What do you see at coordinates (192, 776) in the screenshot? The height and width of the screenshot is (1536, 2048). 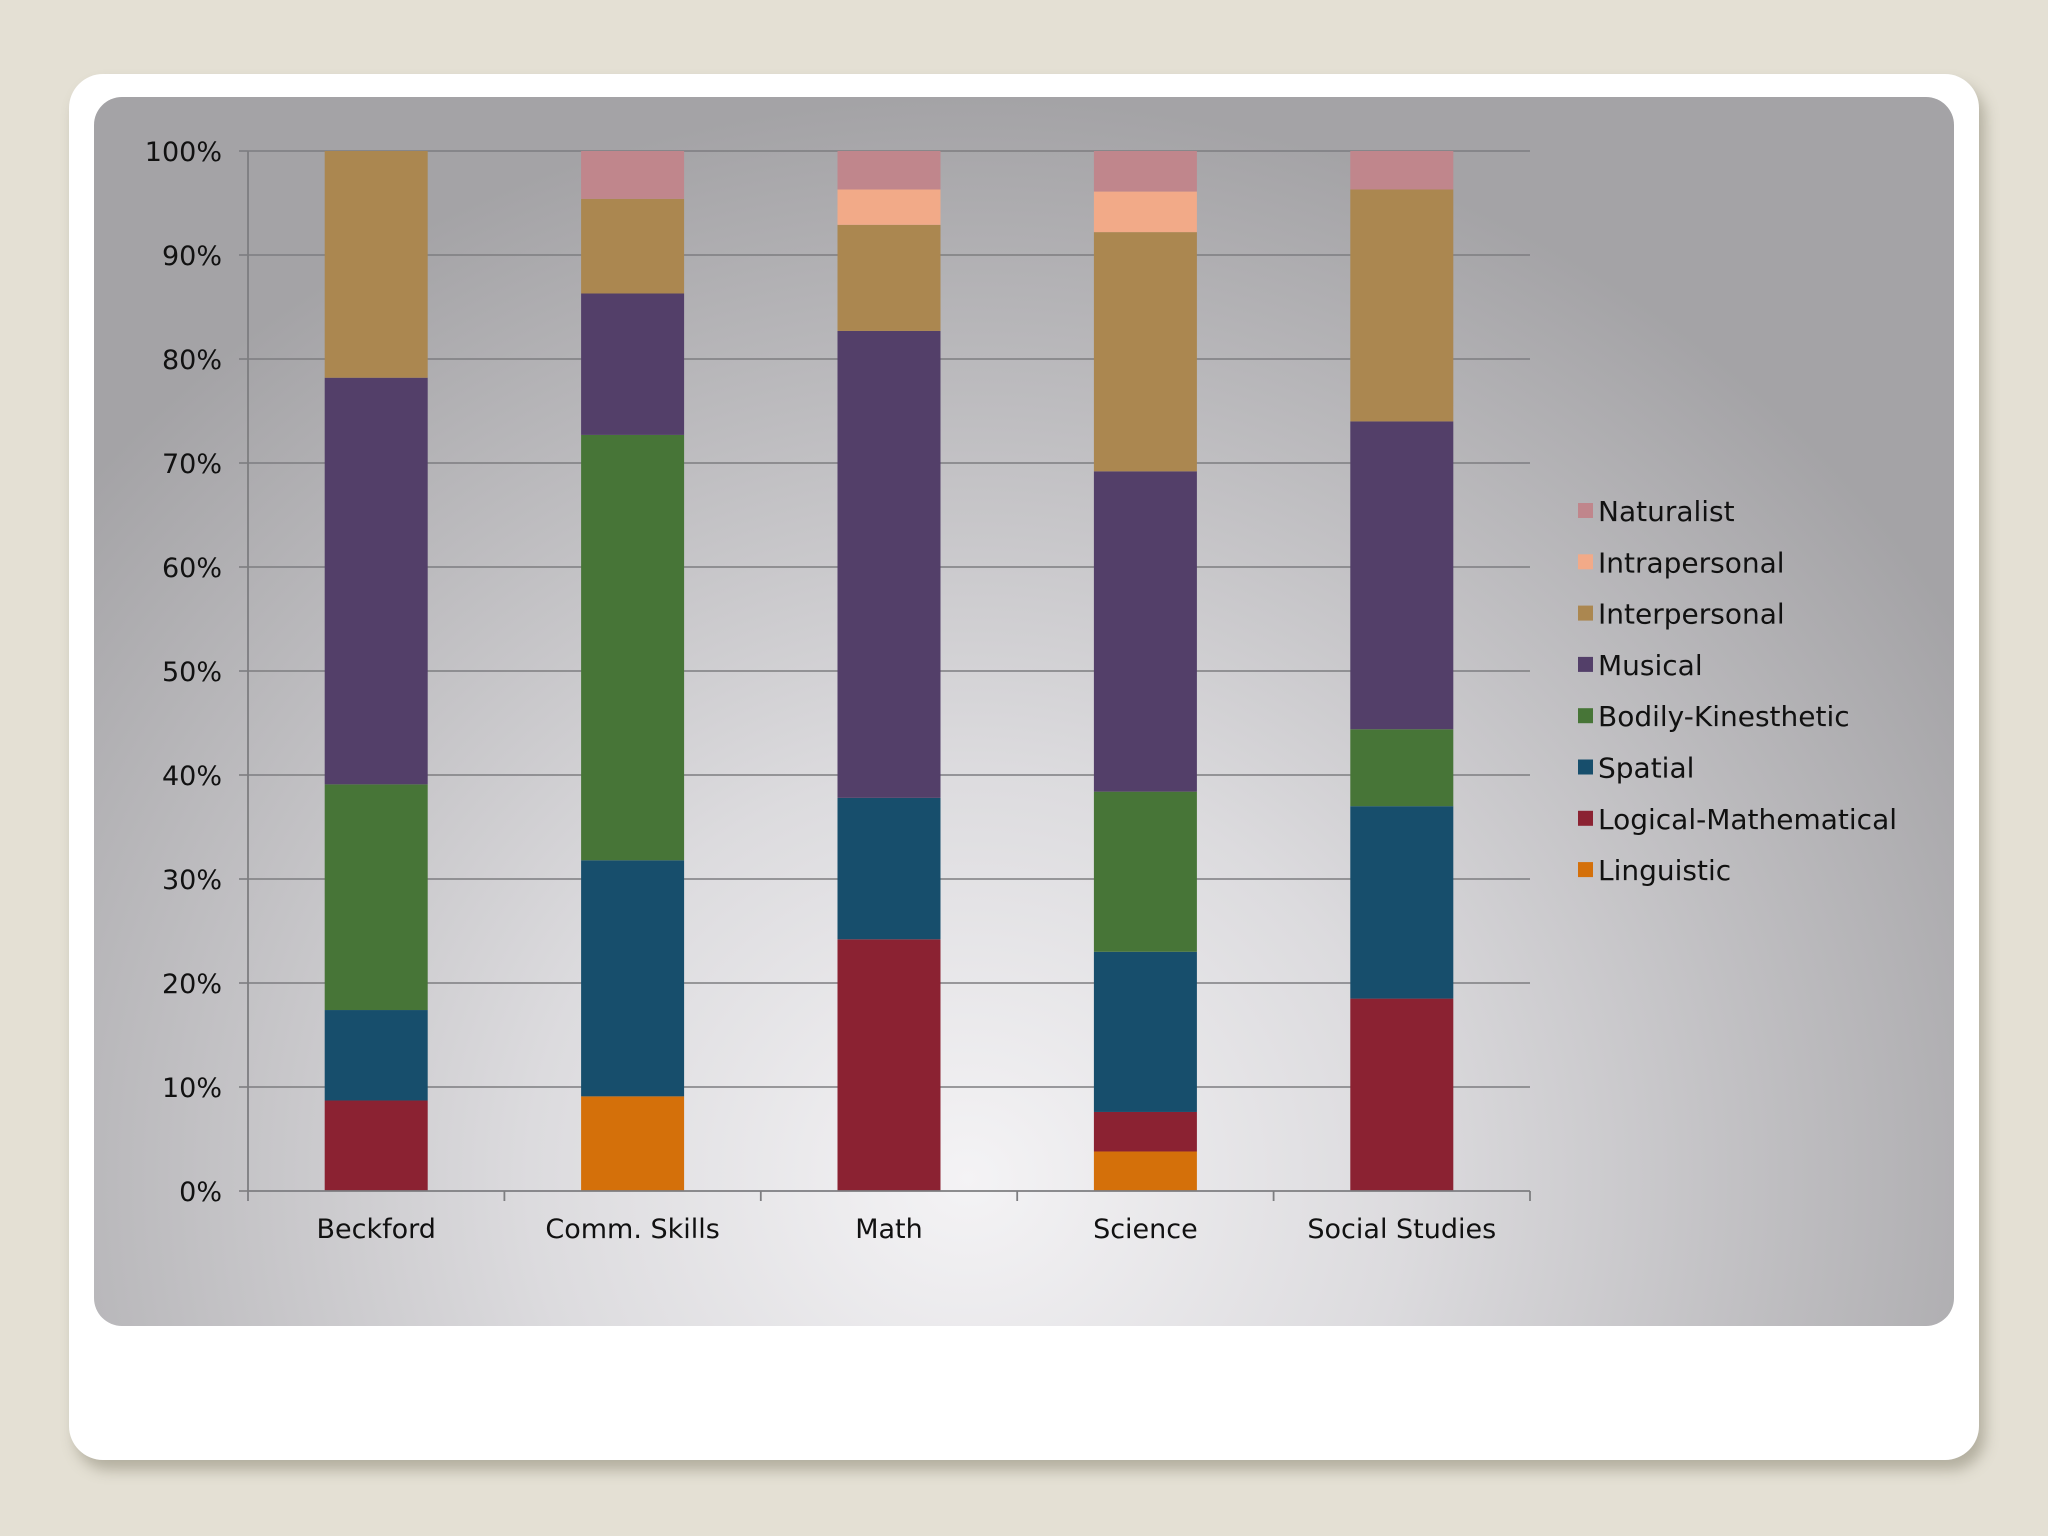 I see `y-tick-label: 40%` at bounding box center [192, 776].